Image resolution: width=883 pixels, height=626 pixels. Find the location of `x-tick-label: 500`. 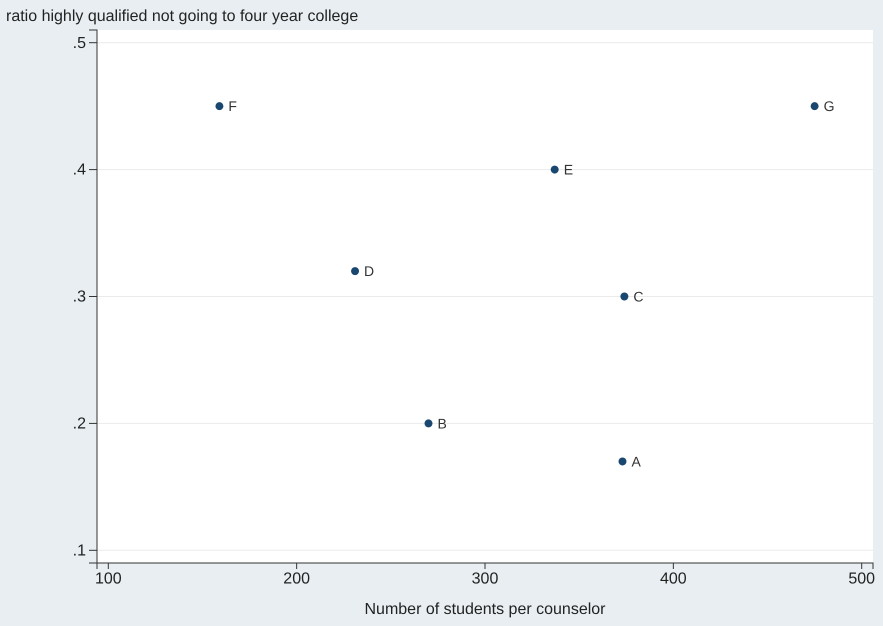

x-tick-label: 500 is located at coordinates (862, 579).